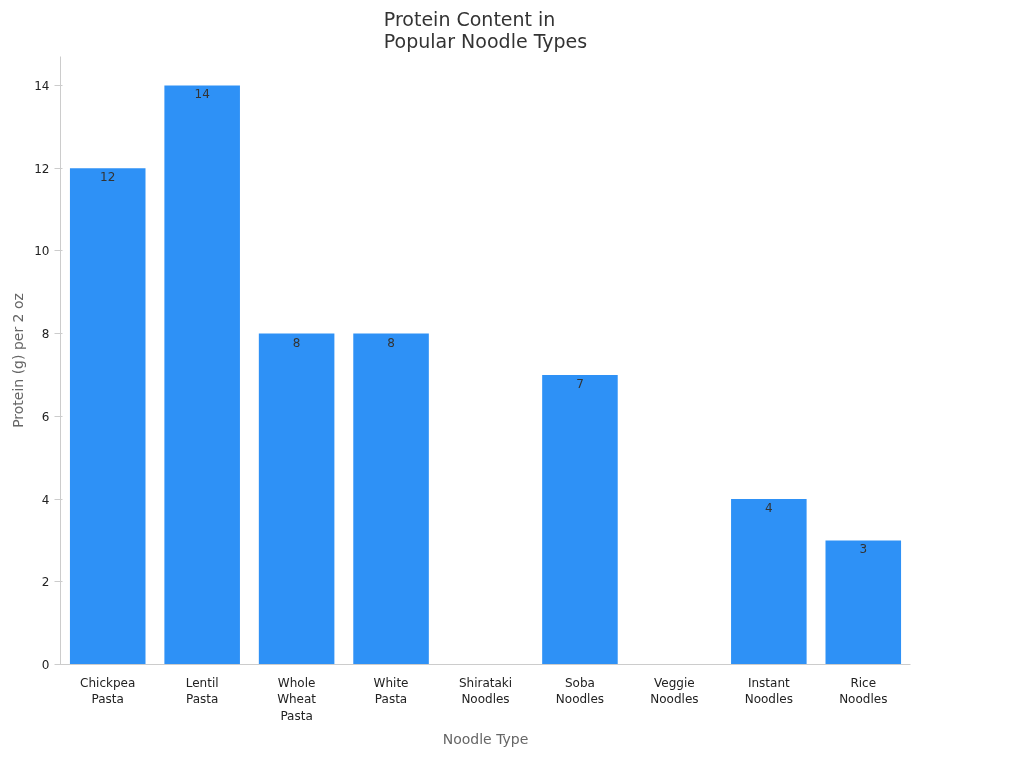 This screenshot has width=1024, height=768. Describe the element at coordinates (42, 85) in the screenshot. I see `y-tick-label: 14` at that location.